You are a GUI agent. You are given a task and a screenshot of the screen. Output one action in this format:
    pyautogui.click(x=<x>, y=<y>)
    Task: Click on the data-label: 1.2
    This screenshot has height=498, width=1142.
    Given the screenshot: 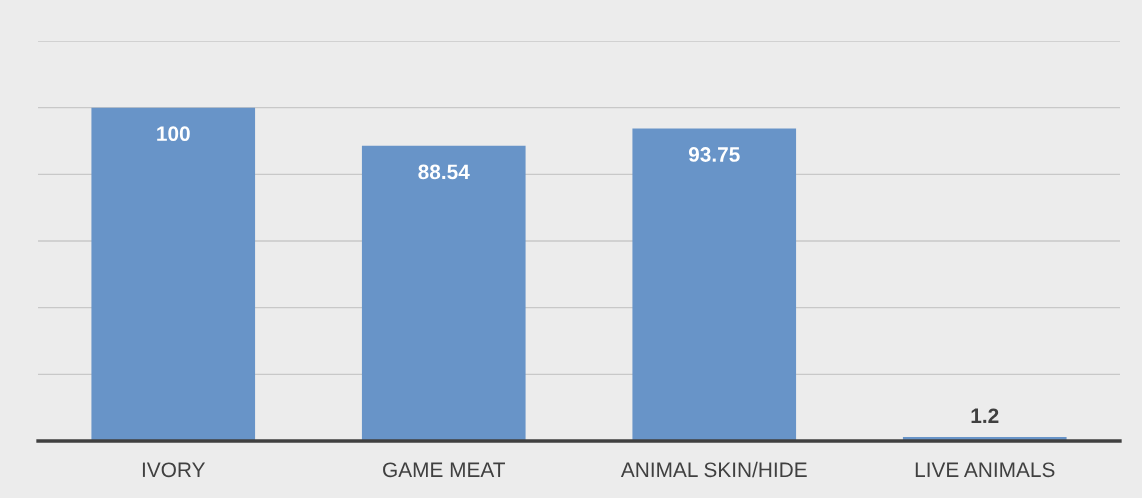 What is the action you would take?
    pyautogui.click(x=985, y=415)
    